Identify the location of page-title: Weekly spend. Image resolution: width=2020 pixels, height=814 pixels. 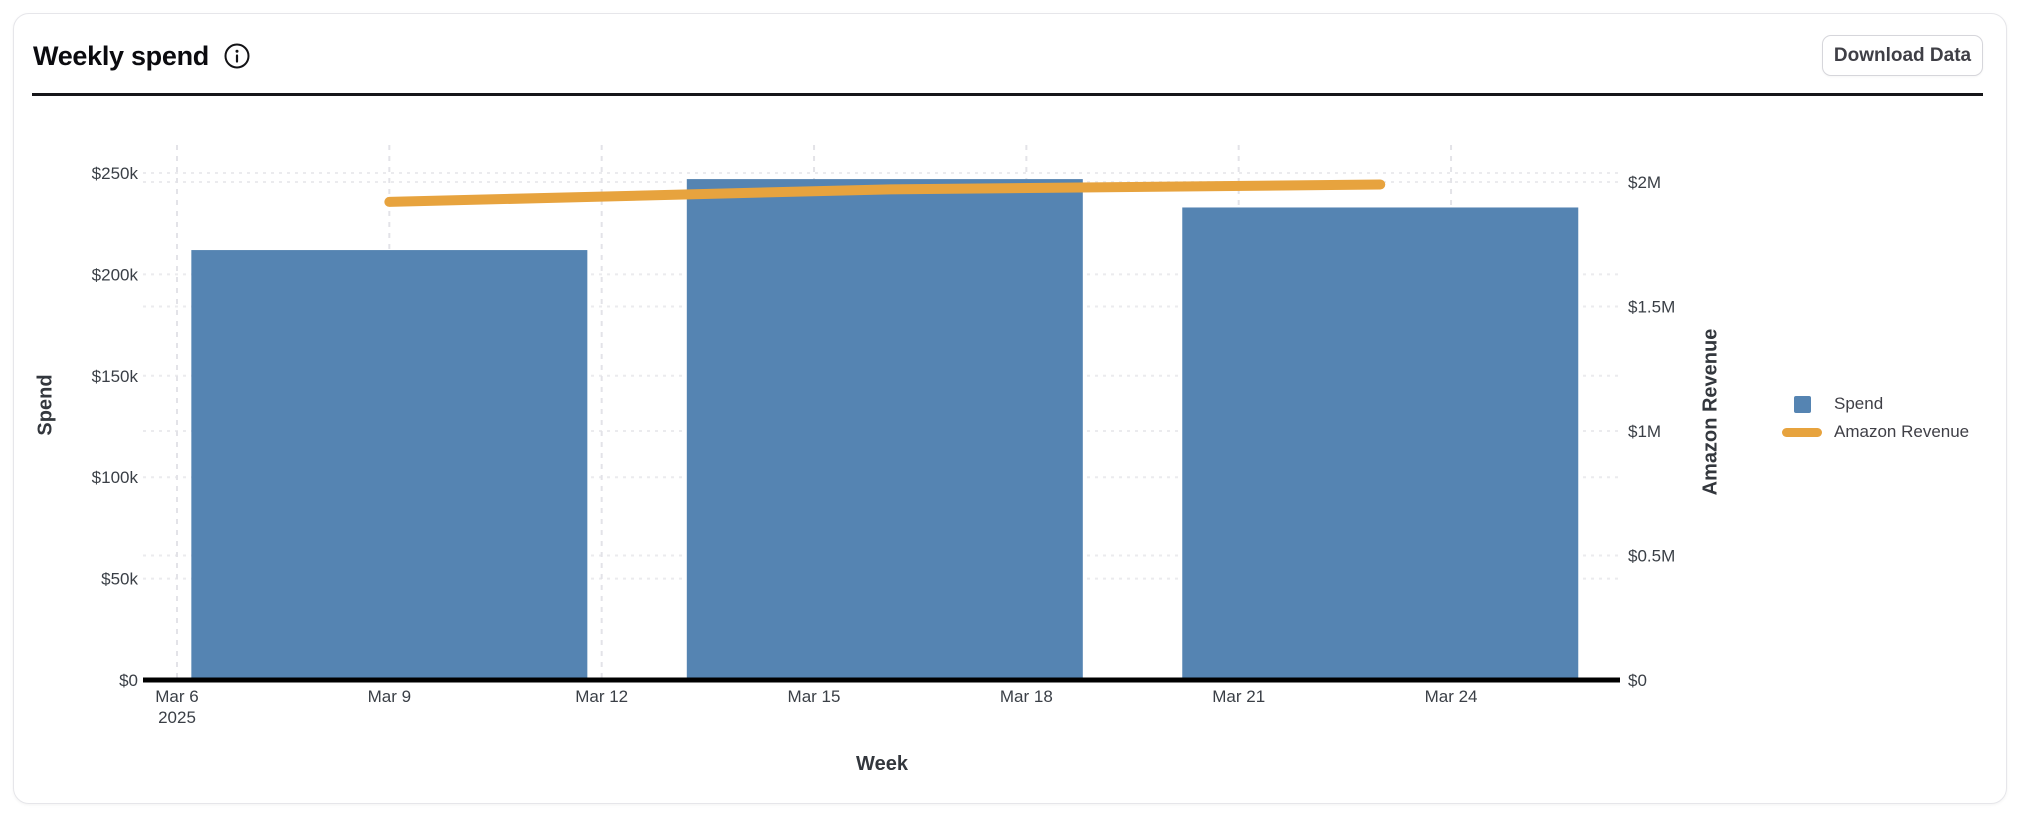
(121, 55).